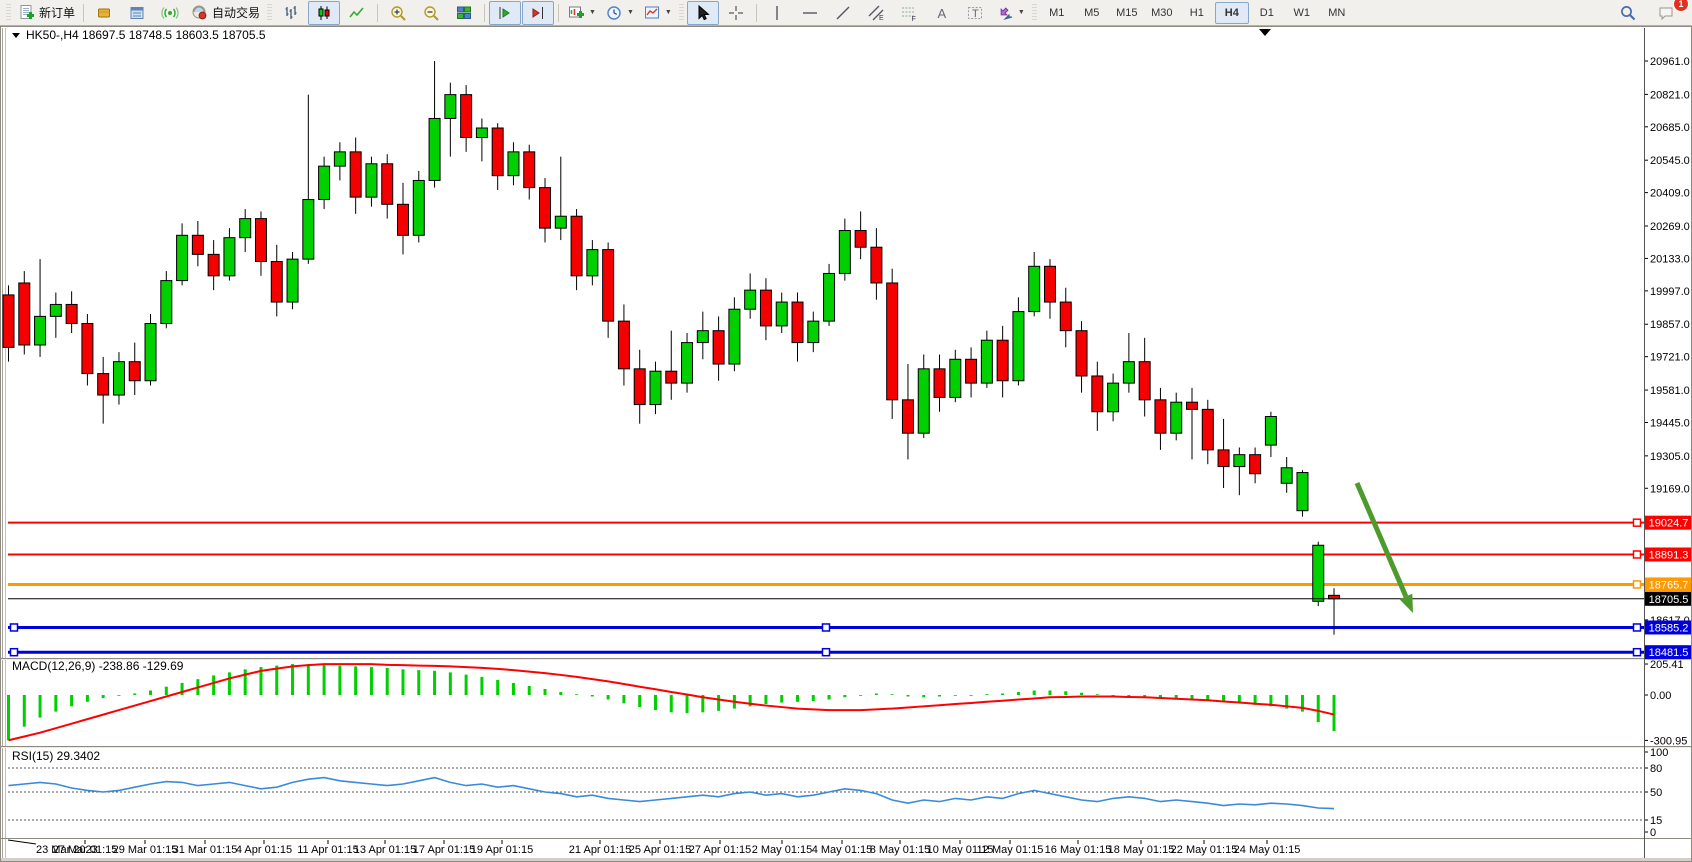 The width and height of the screenshot is (1692, 862). What do you see at coordinates (1302, 12) in the screenshot?
I see `timeframe-button-W1: W1` at bounding box center [1302, 12].